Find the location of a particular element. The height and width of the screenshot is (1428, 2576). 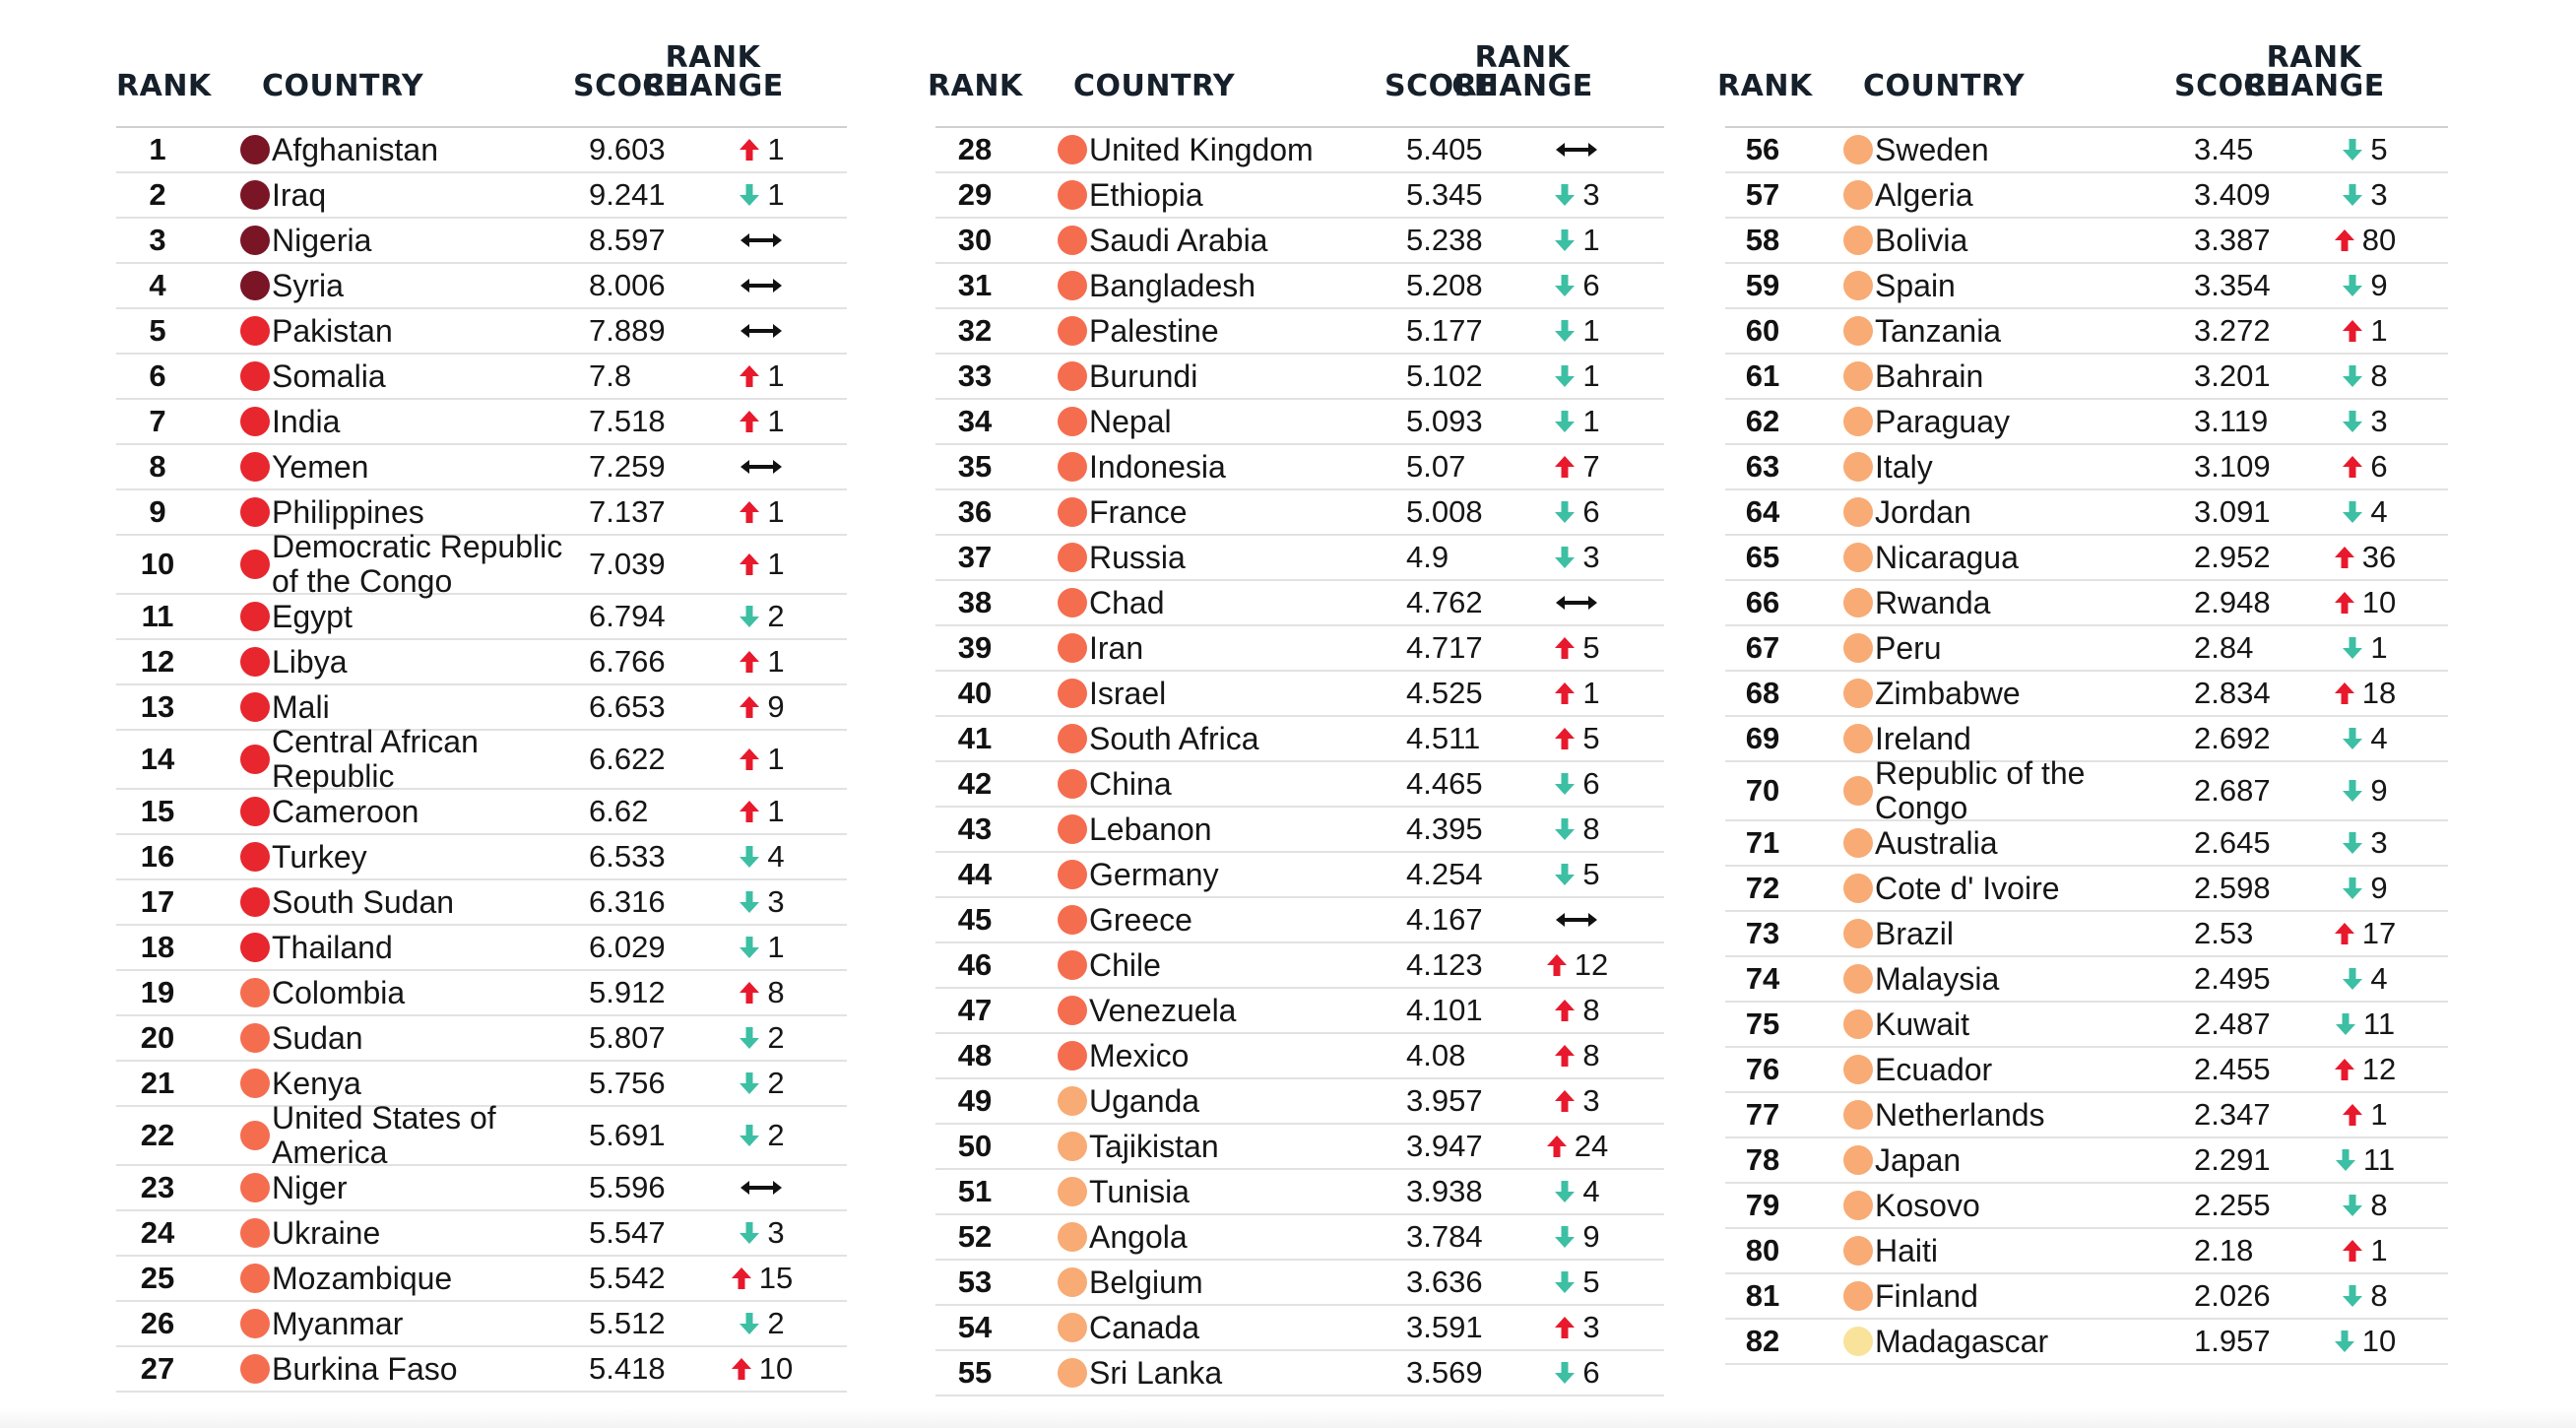

country-name: Nepal is located at coordinates (1130, 421).